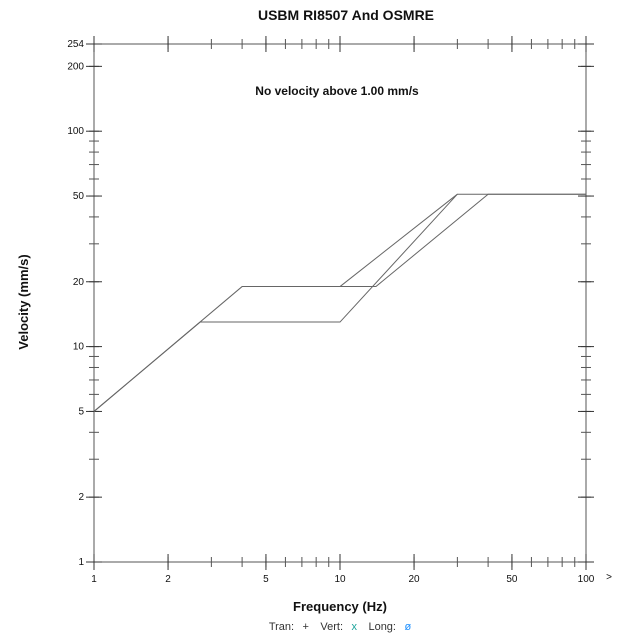  What do you see at coordinates (81, 497) in the screenshot?
I see `y-tick-label: 2` at bounding box center [81, 497].